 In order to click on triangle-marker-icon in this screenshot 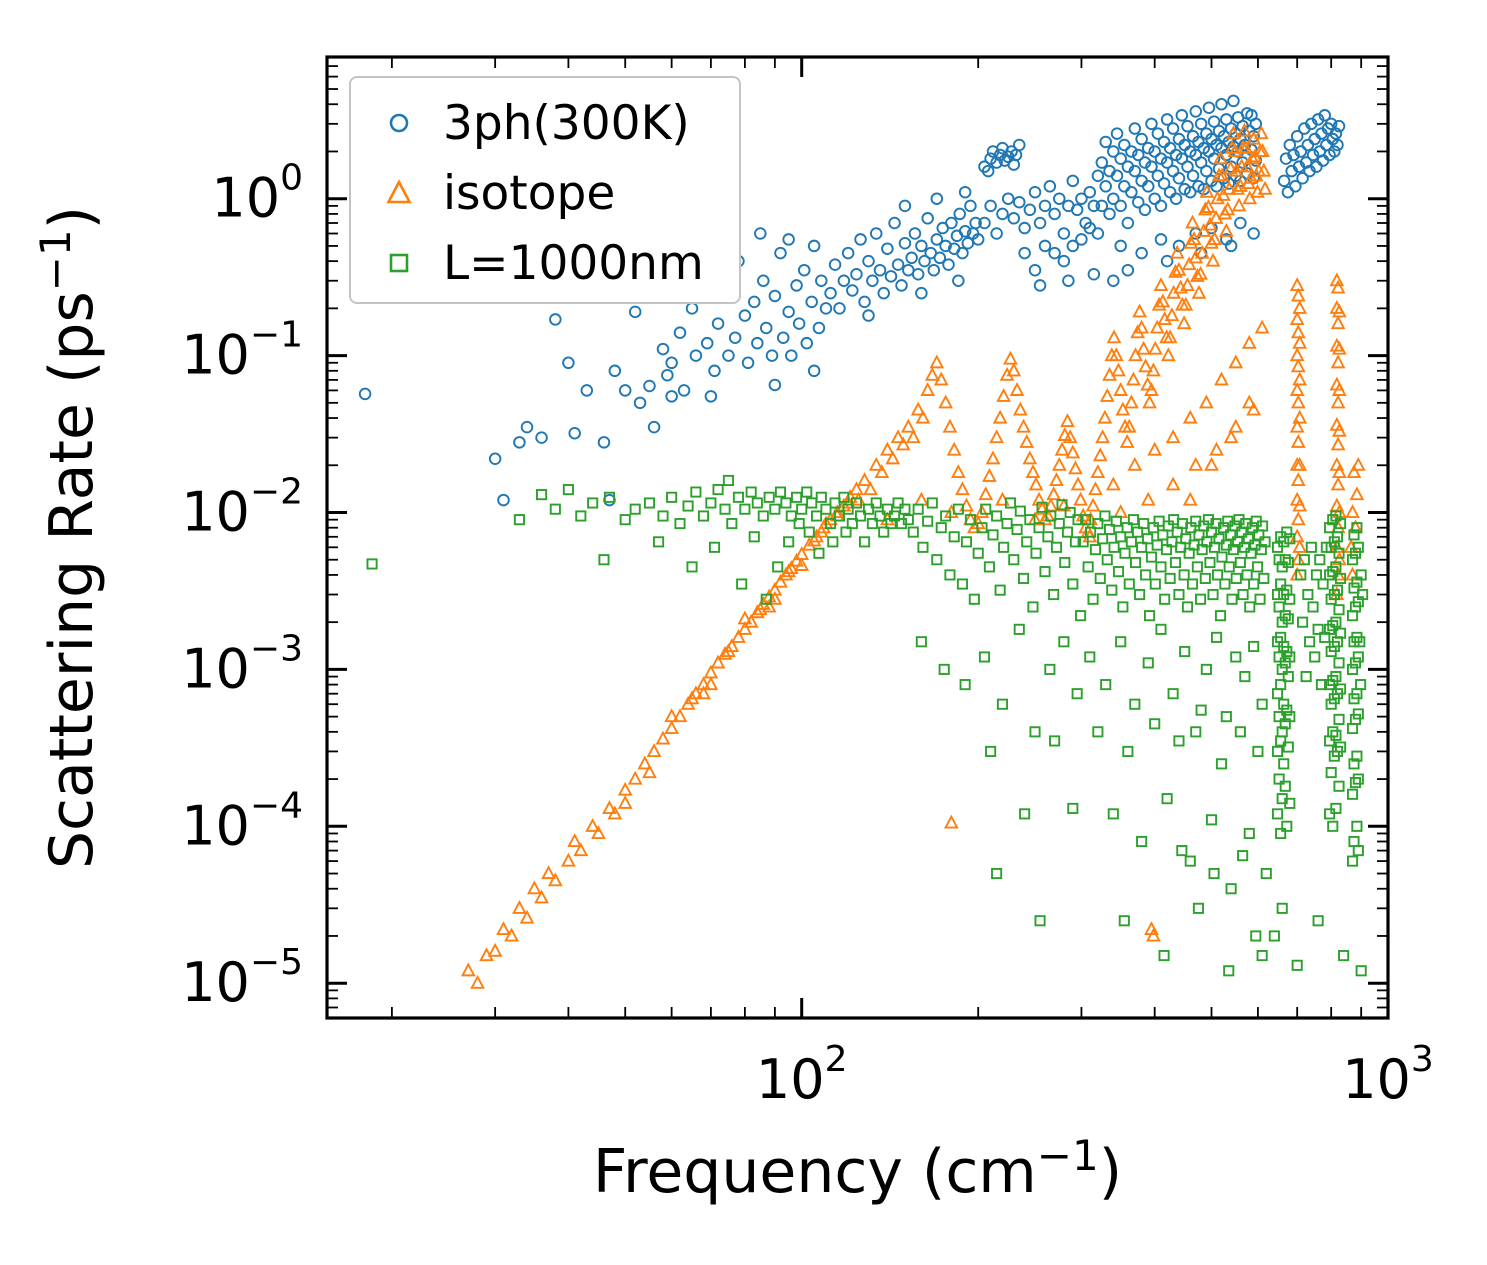, I will do `click(399, 191)`.